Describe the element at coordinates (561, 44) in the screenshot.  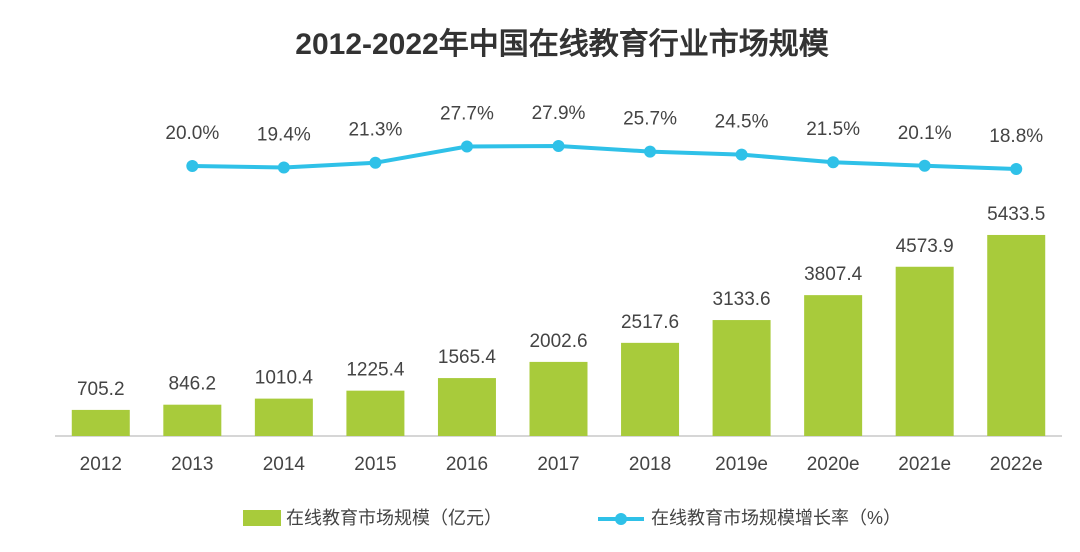
I see `chart-title: 2012-2022年中国在线教育行业市场规模` at that location.